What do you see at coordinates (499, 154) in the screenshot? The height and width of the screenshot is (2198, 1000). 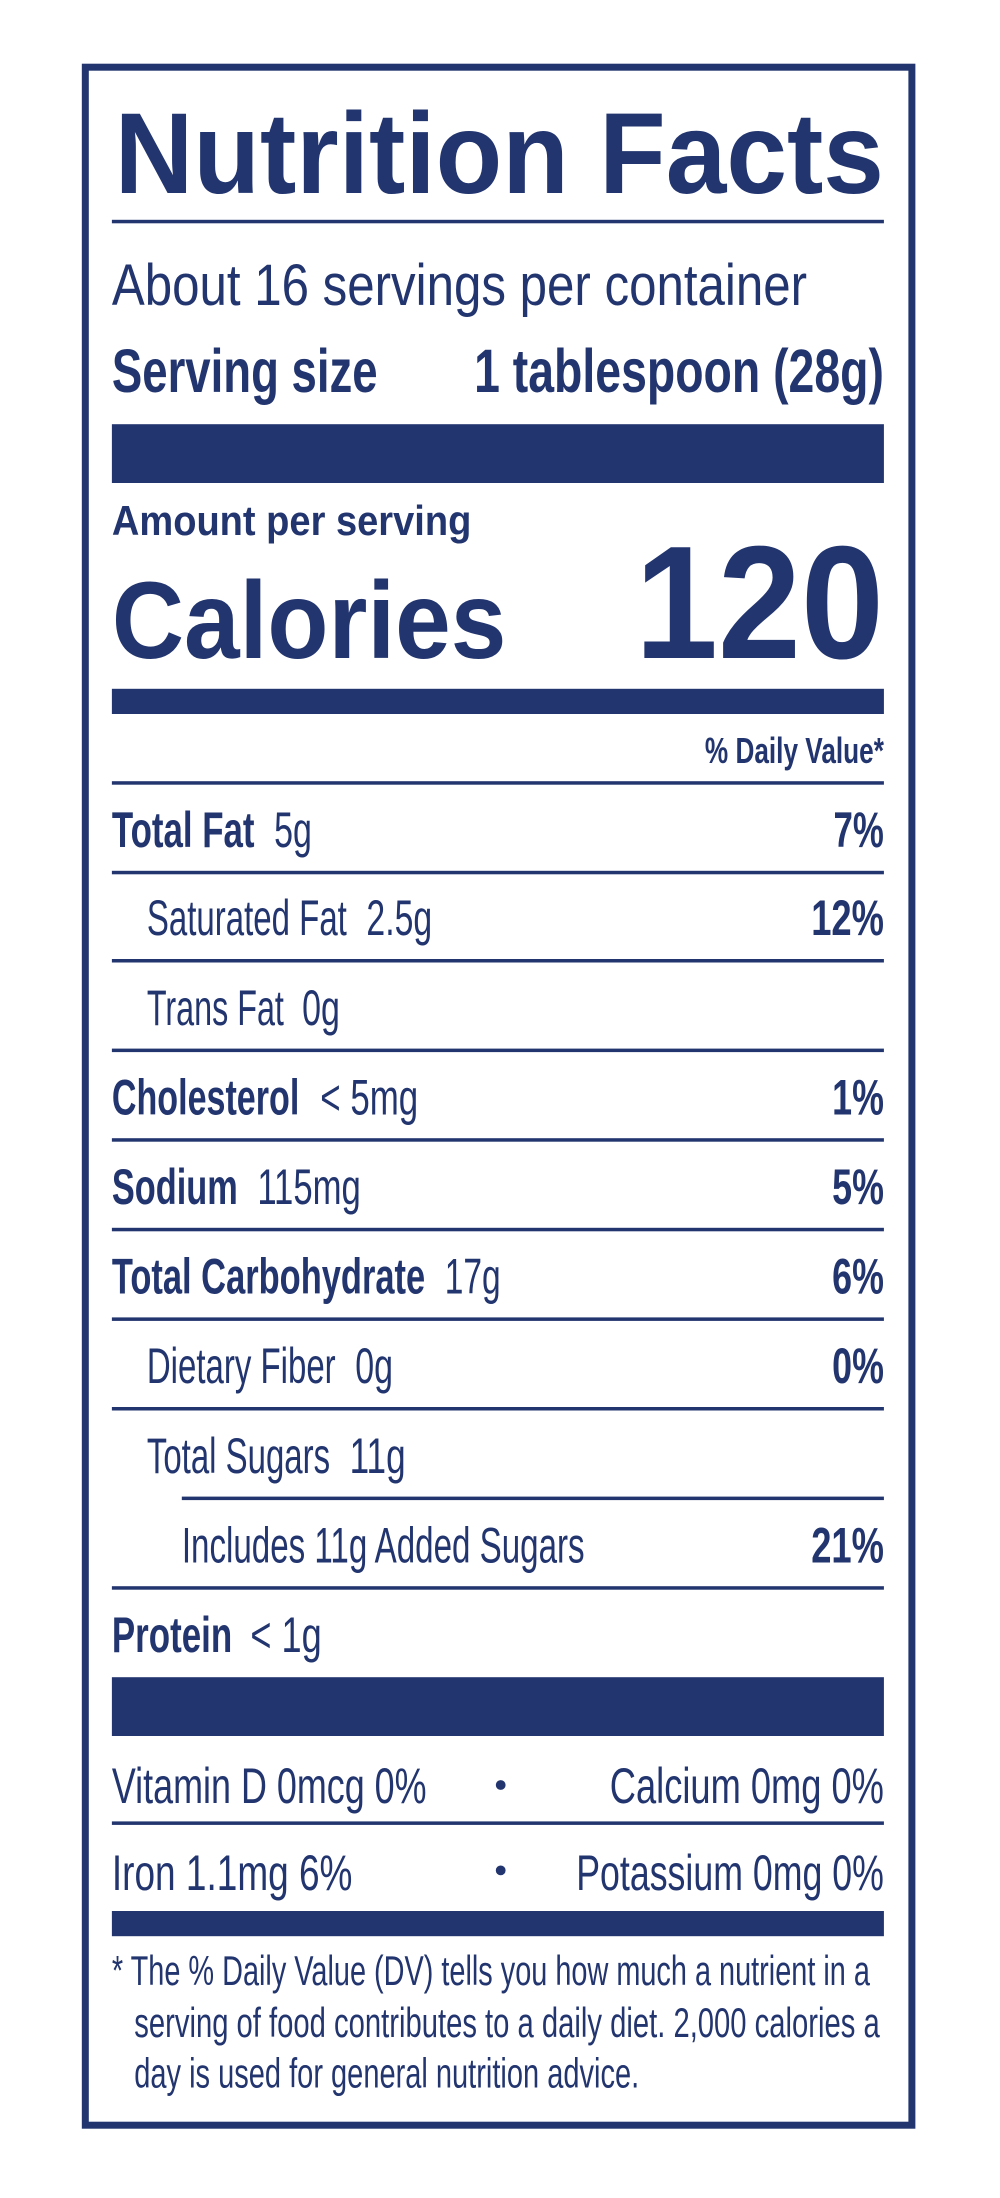 I see `title: Nutrition Facts` at bounding box center [499, 154].